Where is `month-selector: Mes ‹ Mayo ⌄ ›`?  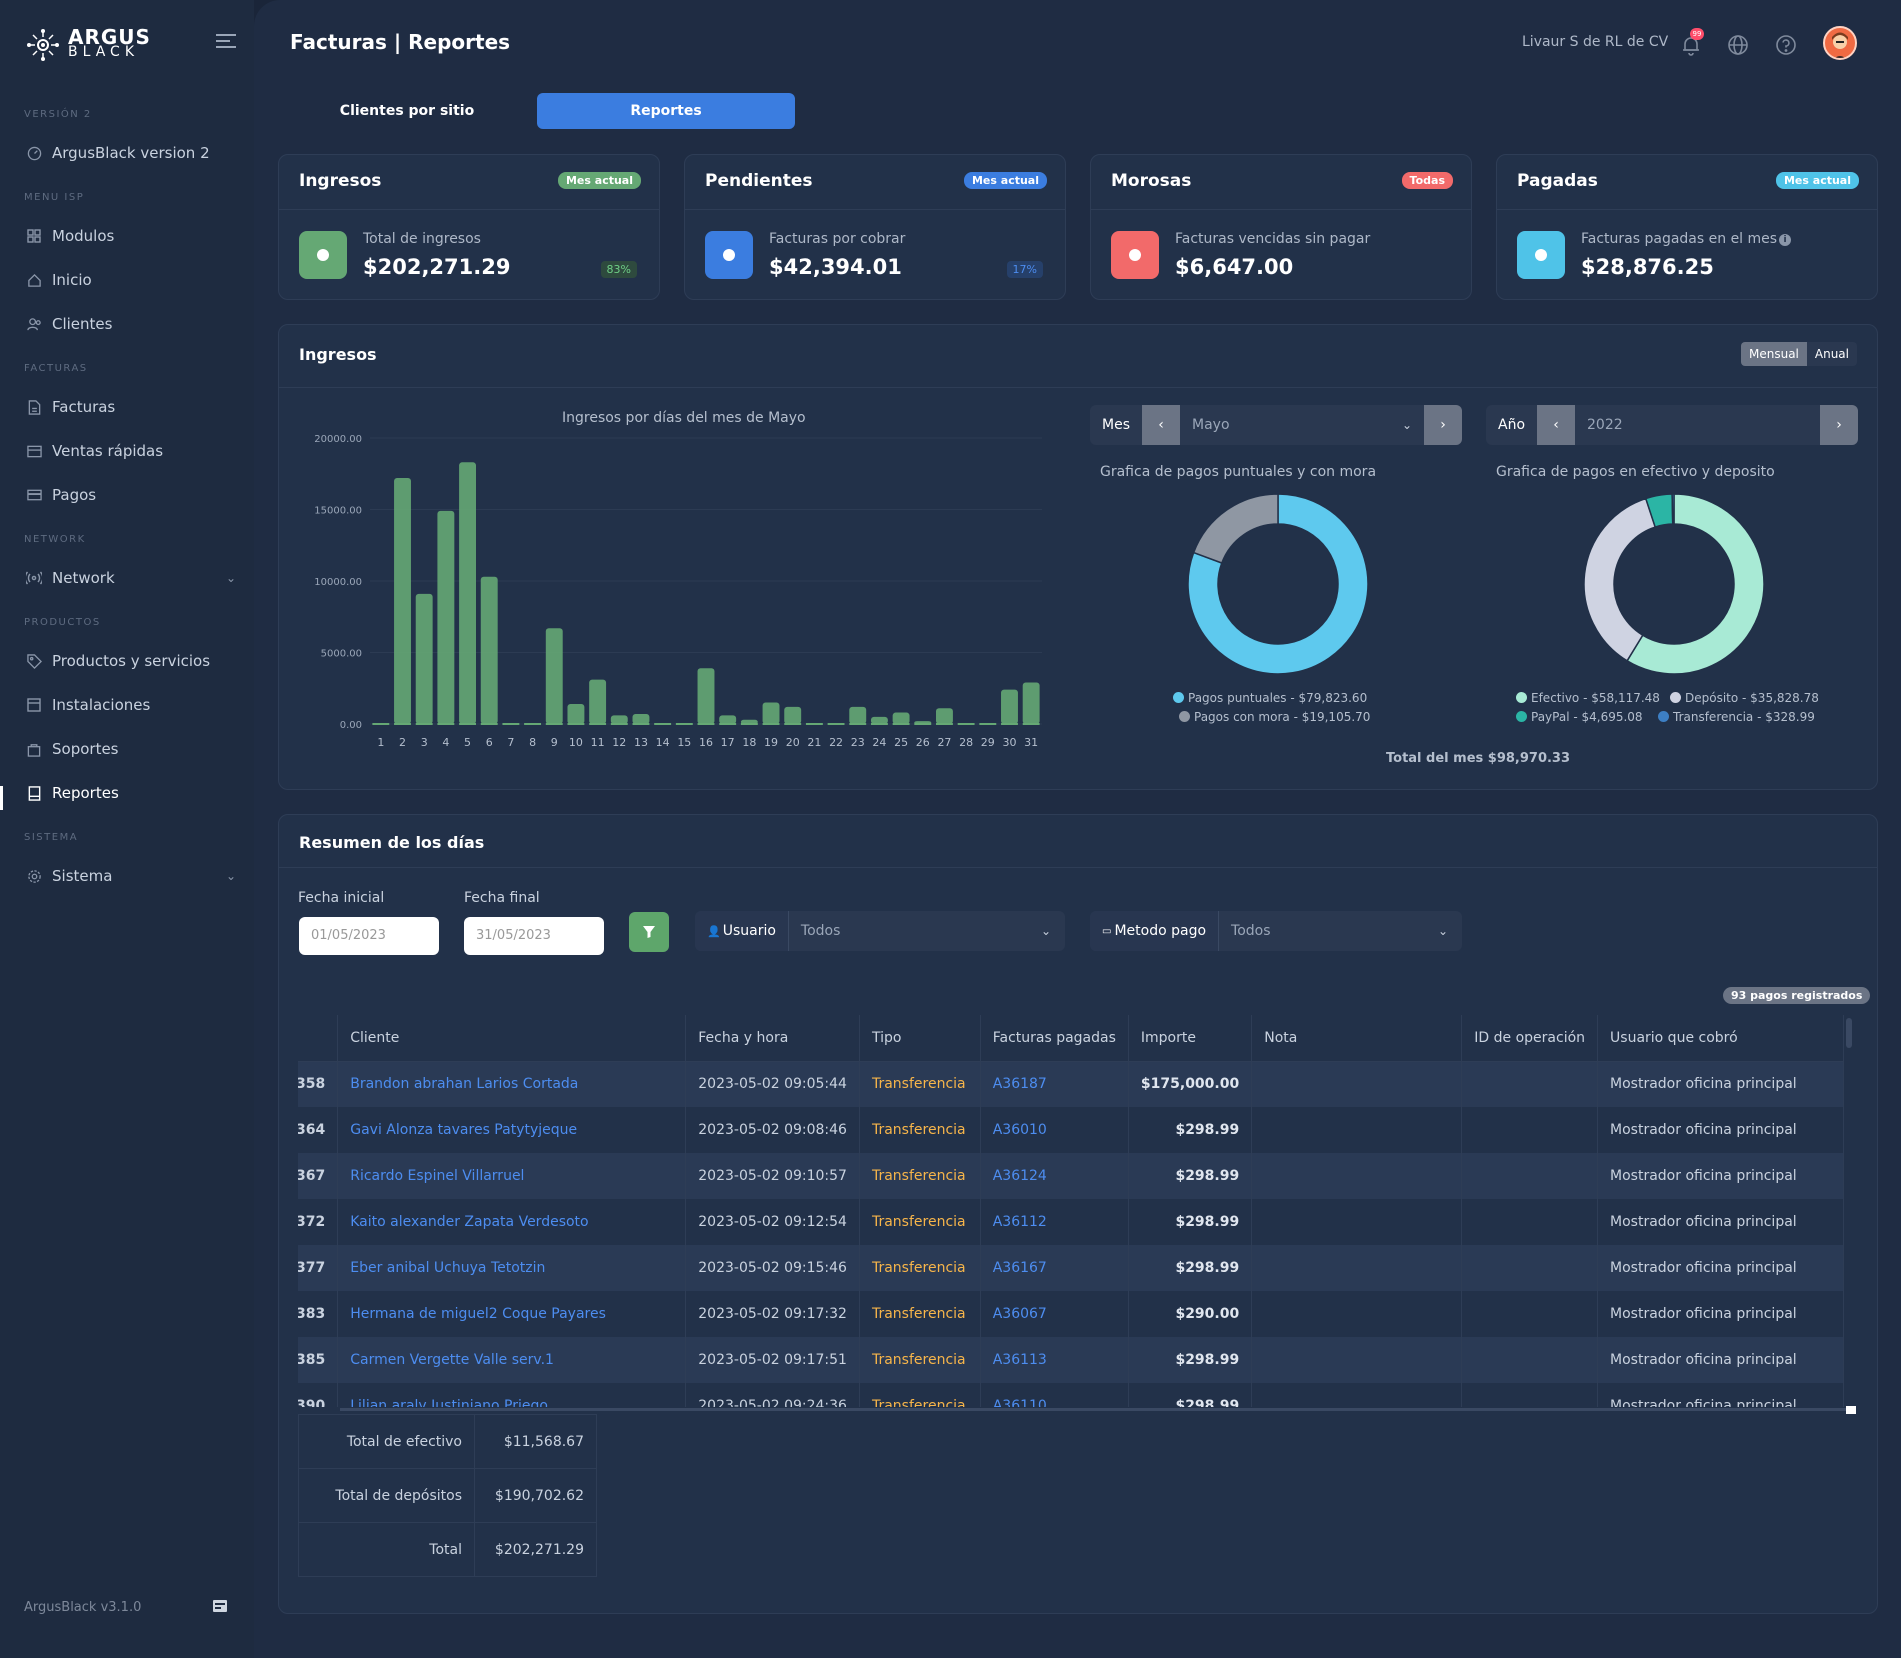 month-selector: Mes ‹ Mayo ⌄ › is located at coordinates (1276, 425).